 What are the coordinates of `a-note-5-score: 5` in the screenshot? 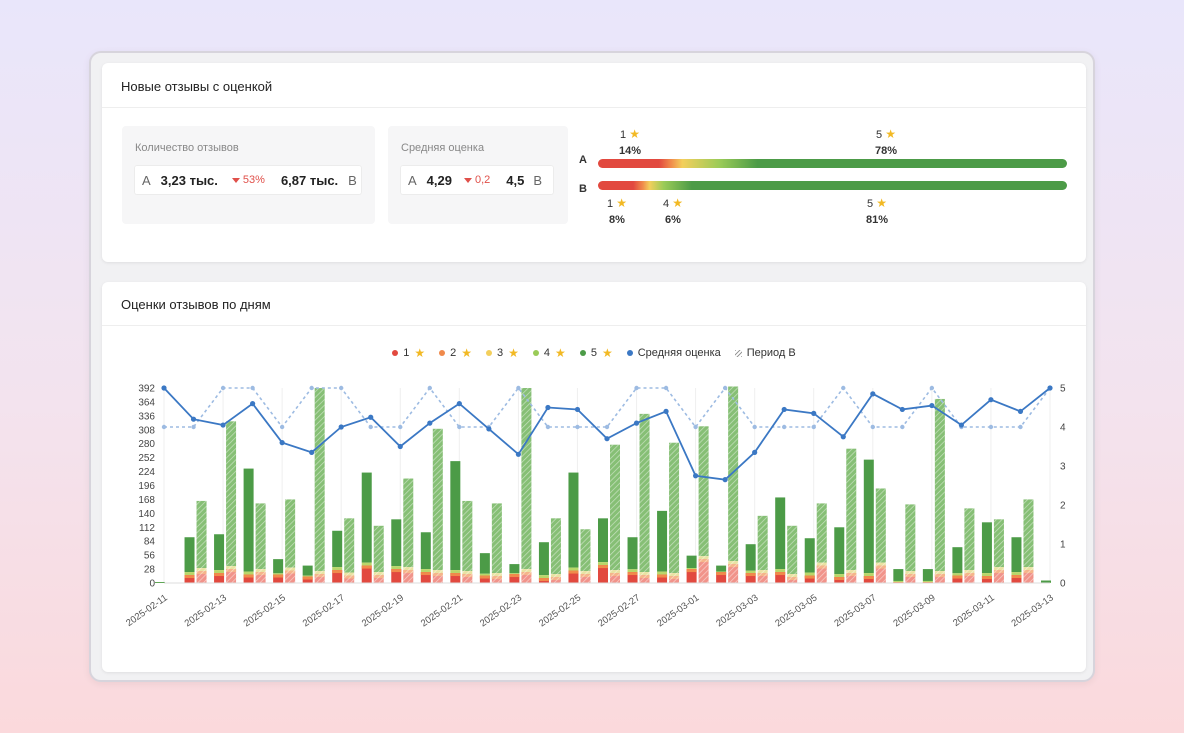 It's located at (879, 135).